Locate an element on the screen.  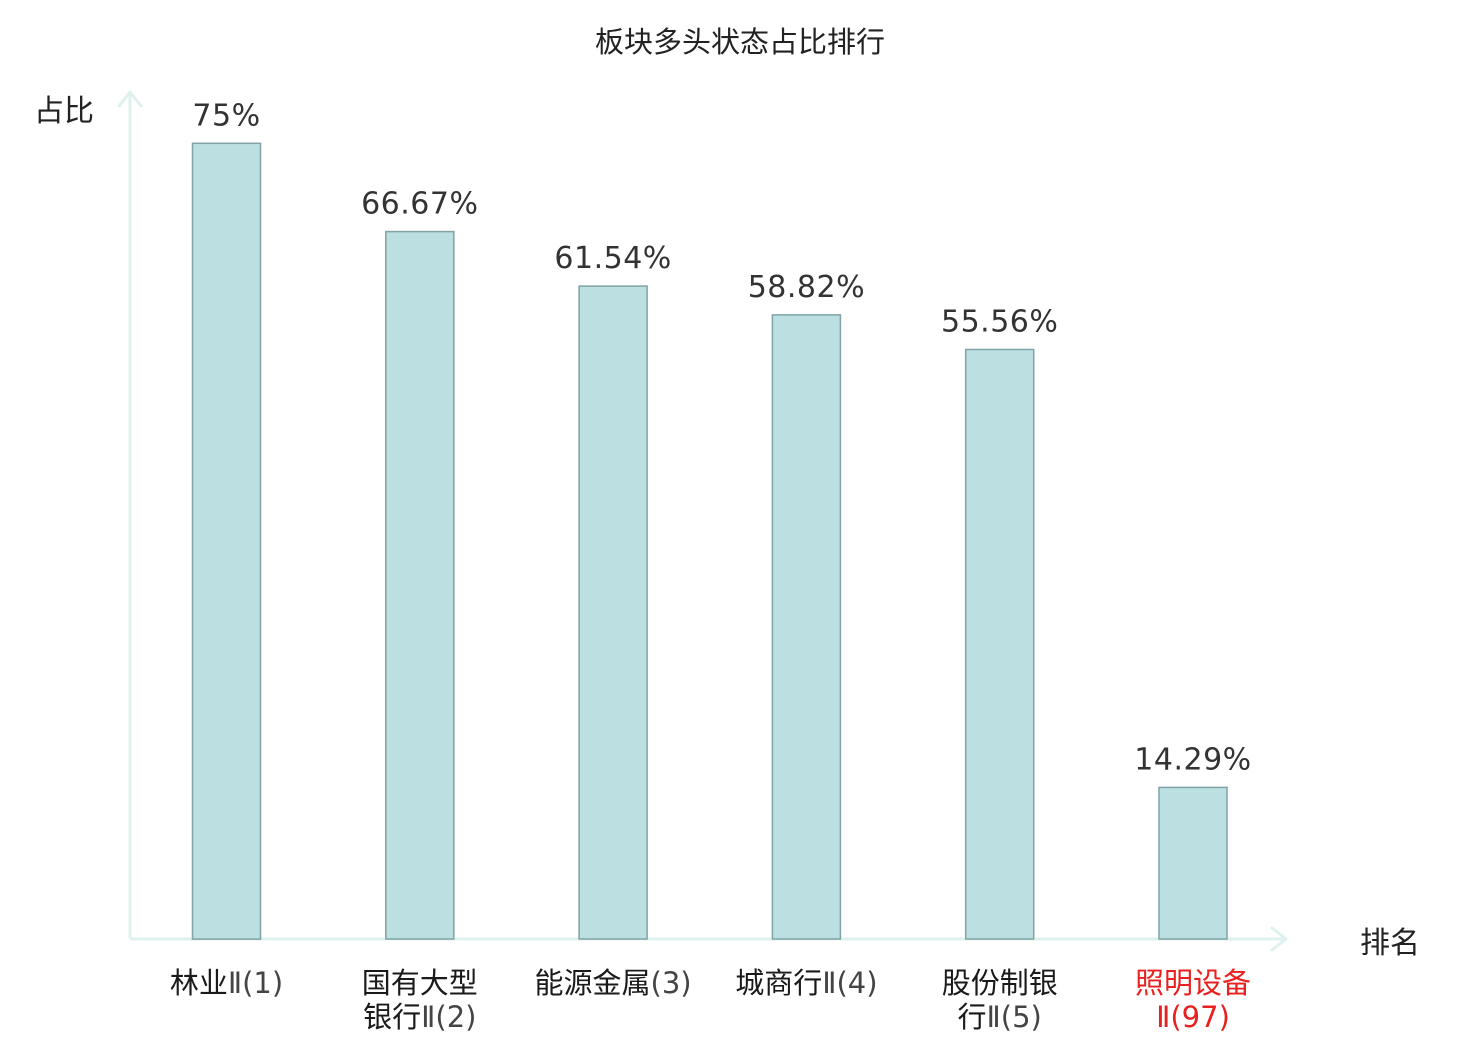
value-label-5: 55.56% is located at coordinates (999, 322).